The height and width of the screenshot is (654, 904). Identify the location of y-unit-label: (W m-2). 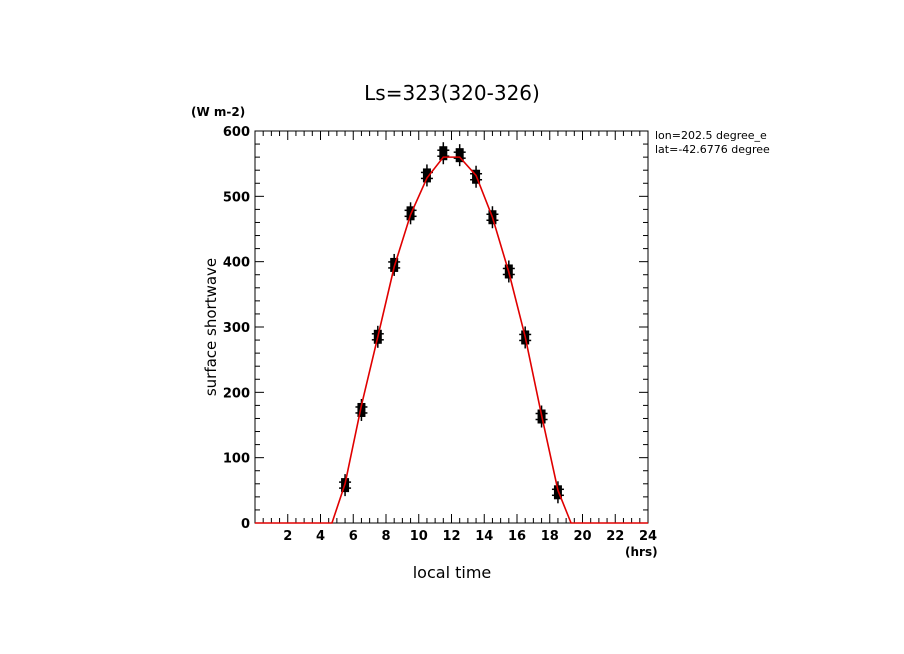
(218, 112).